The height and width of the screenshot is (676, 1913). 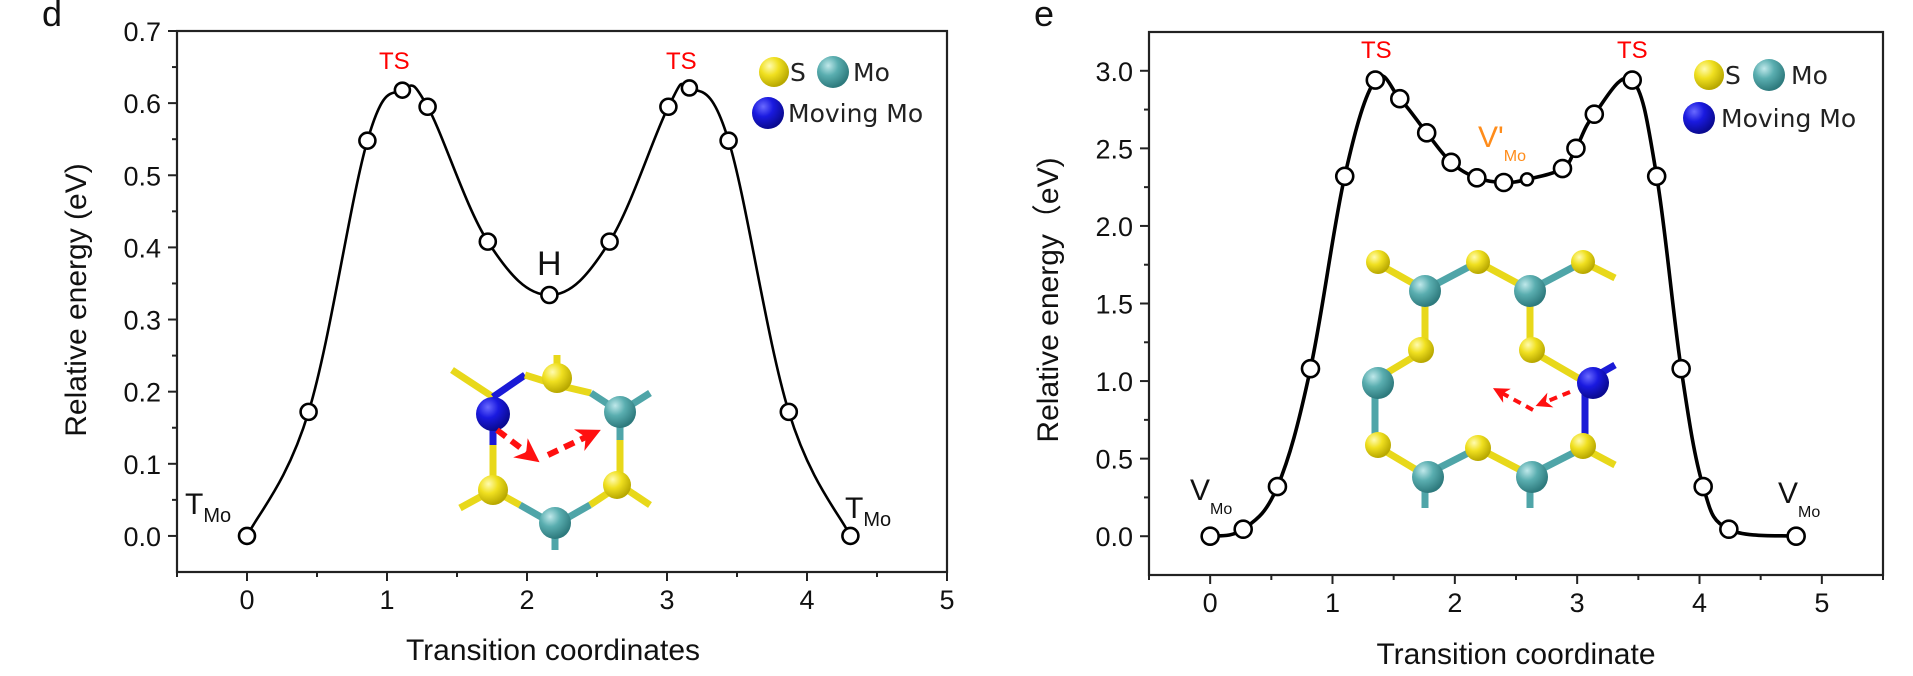 What do you see at coordinates (142, 465) in the screenshot?
I see `y-tick-label: 0.1` at bounding box center [142, 465].